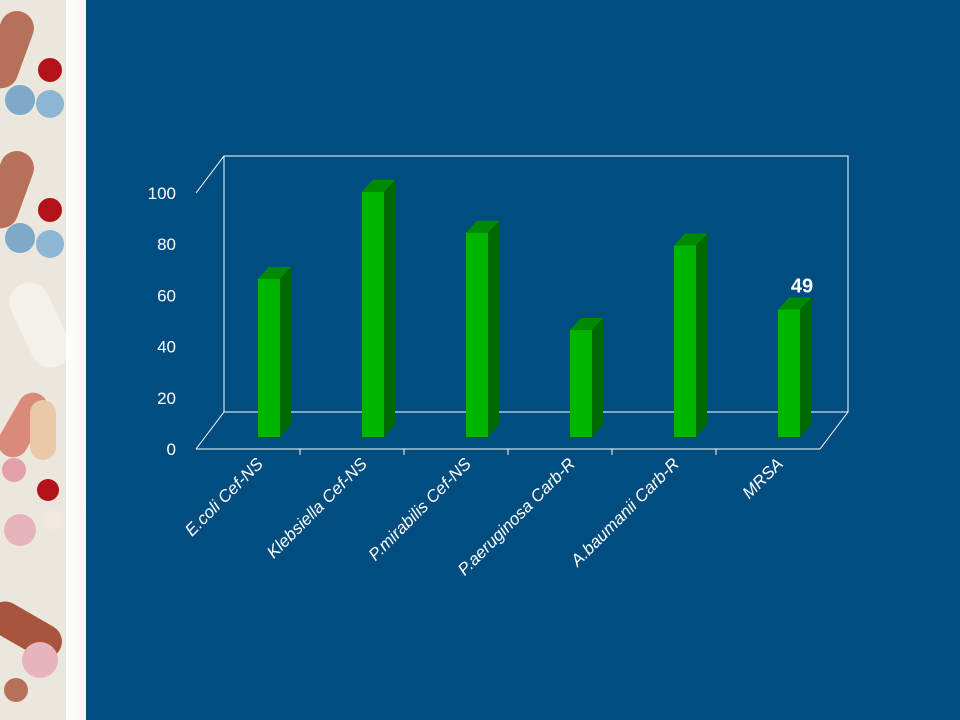  What do you see at coordinates (171, 449) in the screenshot?
I see `y-tick-label: 0` at bounding box center [171, 449].